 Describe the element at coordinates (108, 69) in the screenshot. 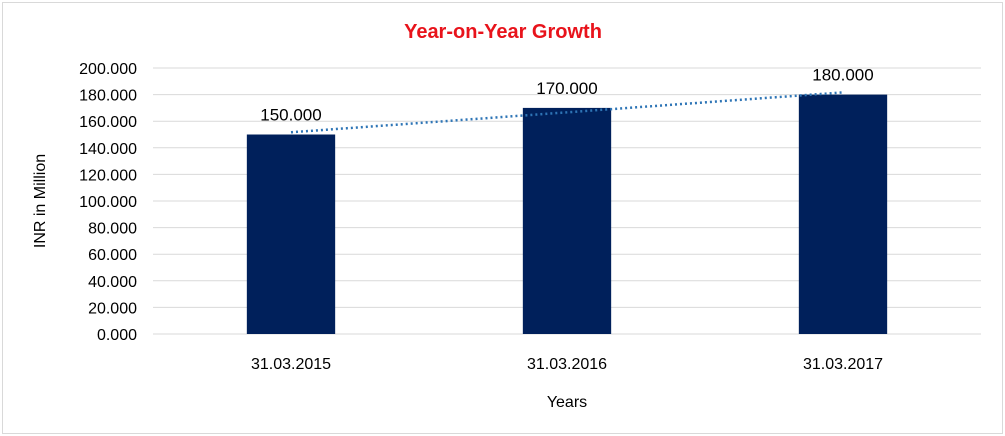

I see `y-tick-label: 200.000` at that location.